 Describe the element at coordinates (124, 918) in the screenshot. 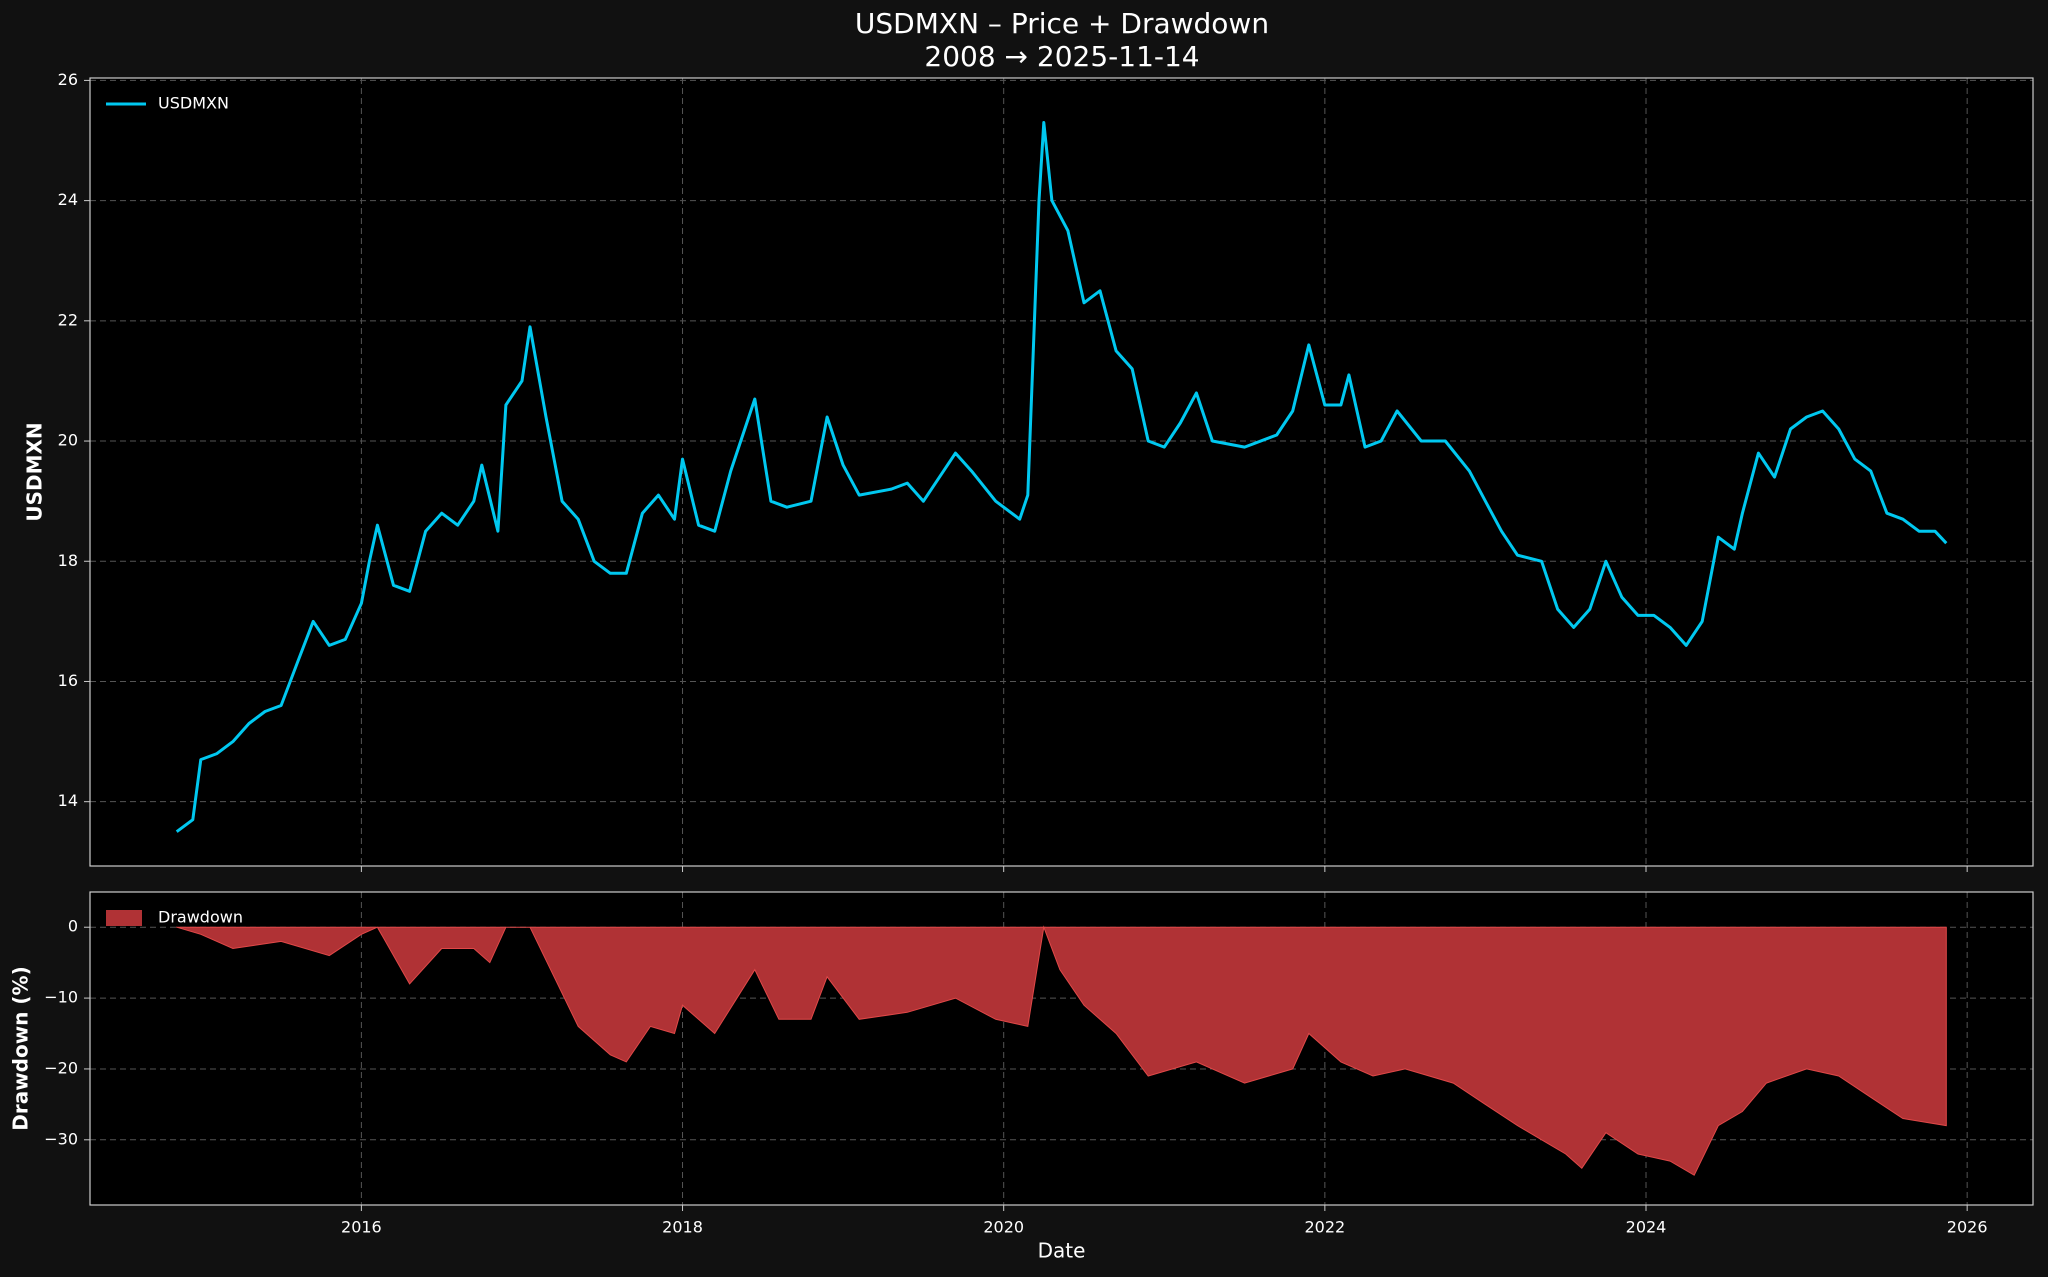

I see `legend-swatch` at that location.